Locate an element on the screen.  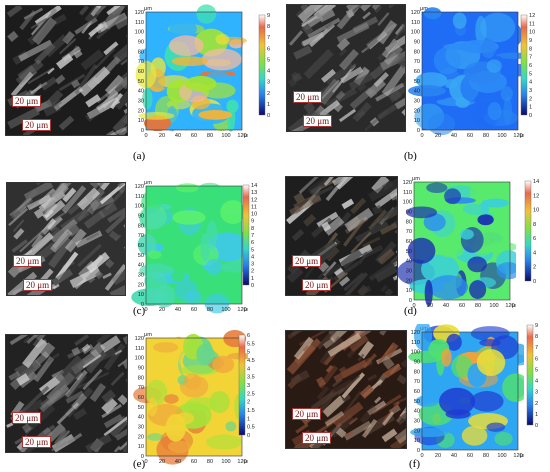
micrograph-a: 20 μm 20 μm is located at coordinates (66, 70).